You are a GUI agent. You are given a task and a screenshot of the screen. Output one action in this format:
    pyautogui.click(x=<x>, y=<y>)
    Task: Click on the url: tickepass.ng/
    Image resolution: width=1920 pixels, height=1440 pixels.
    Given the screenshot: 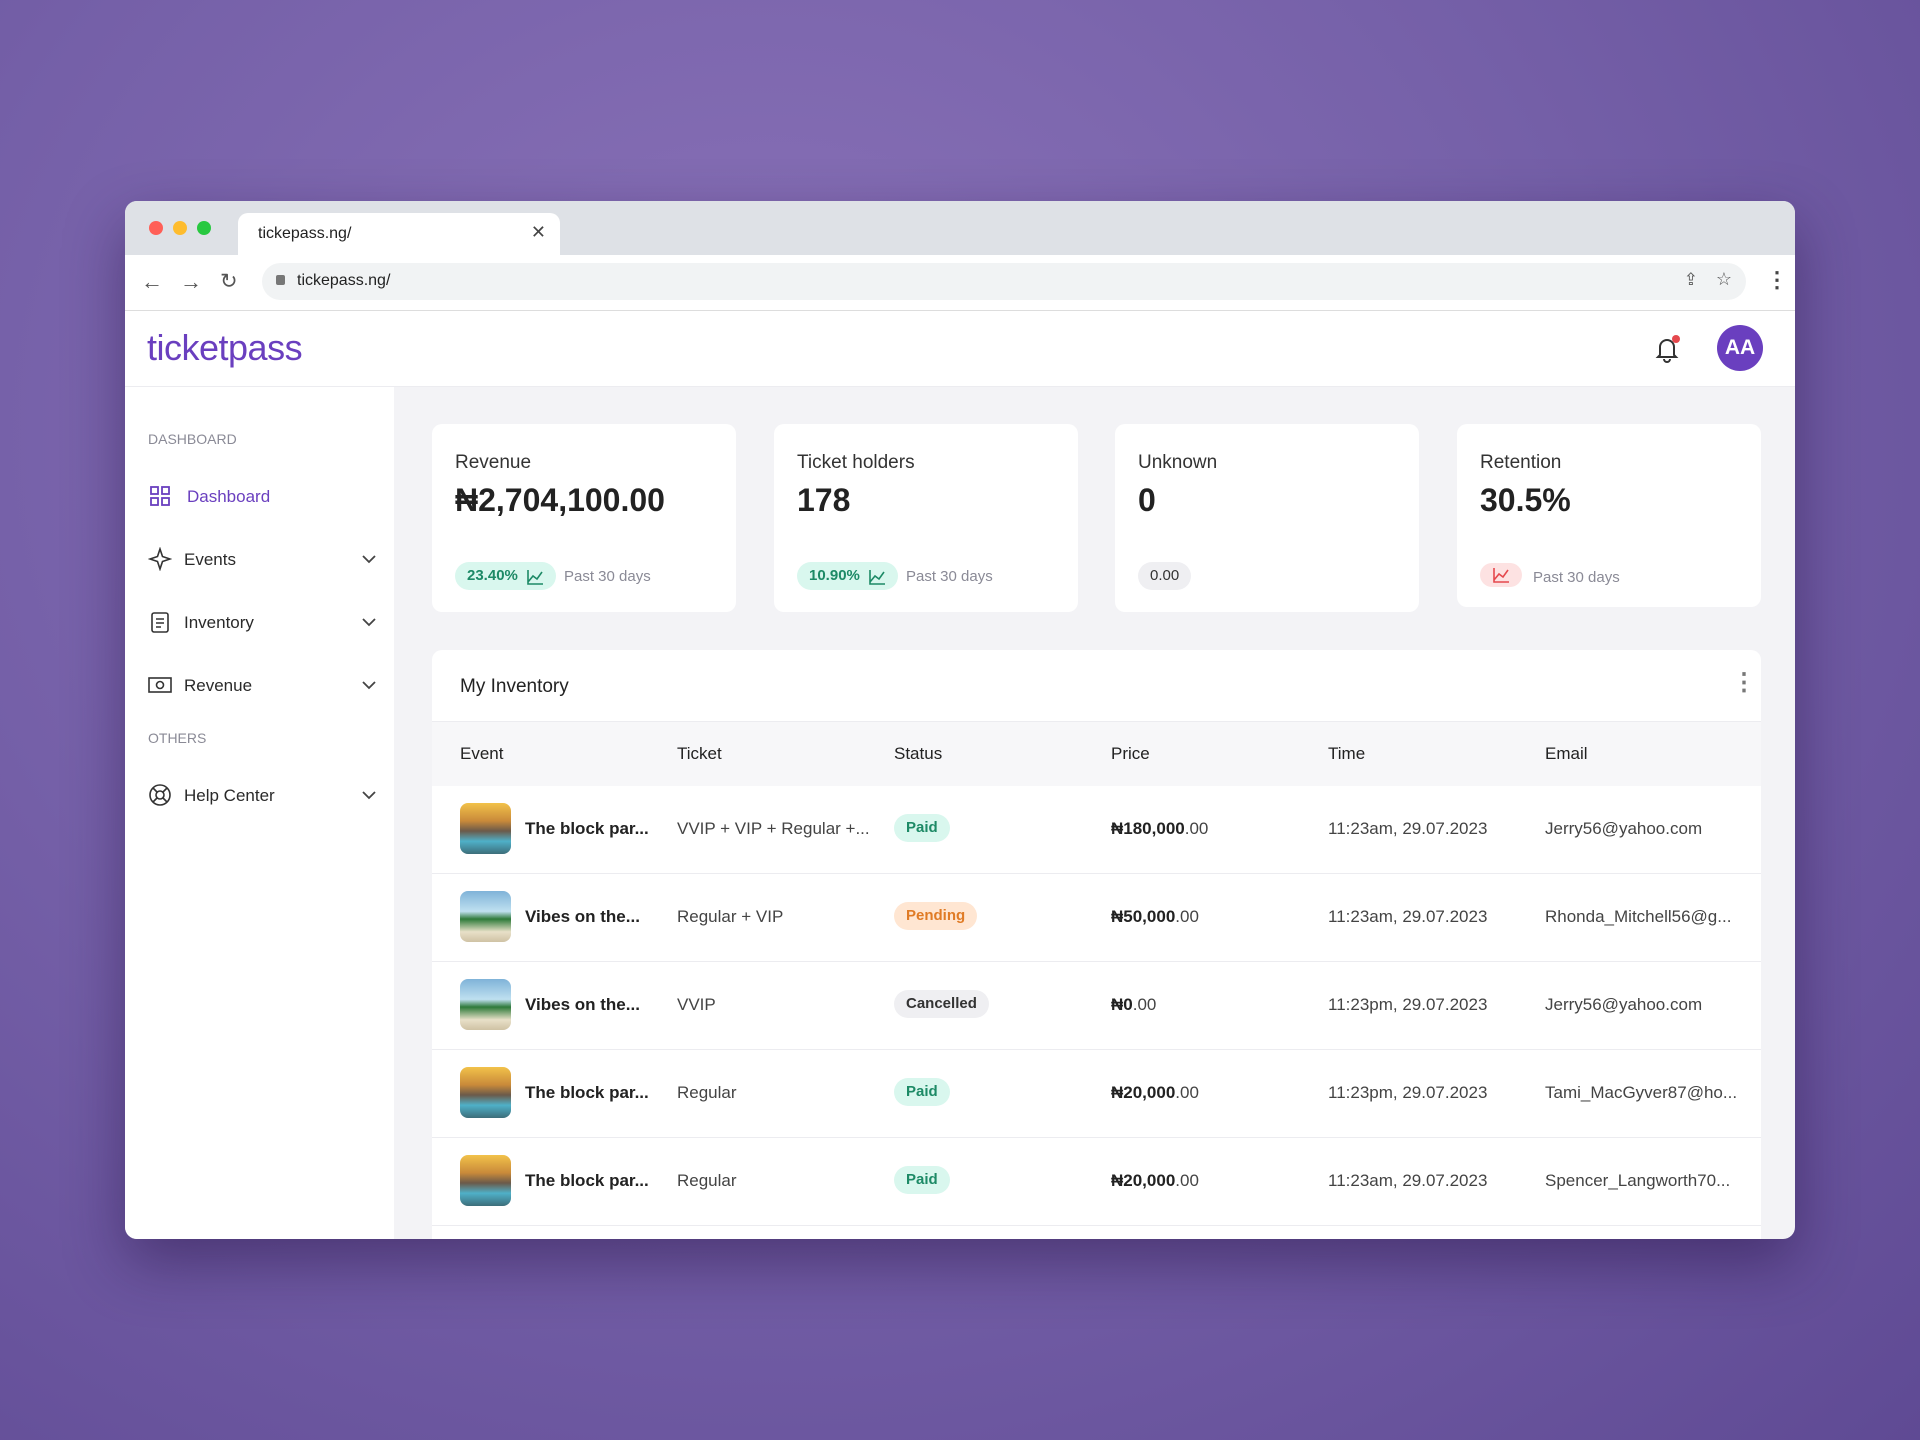 What is the action you would take?
    pyautogui.click(x=344, y=280)
    